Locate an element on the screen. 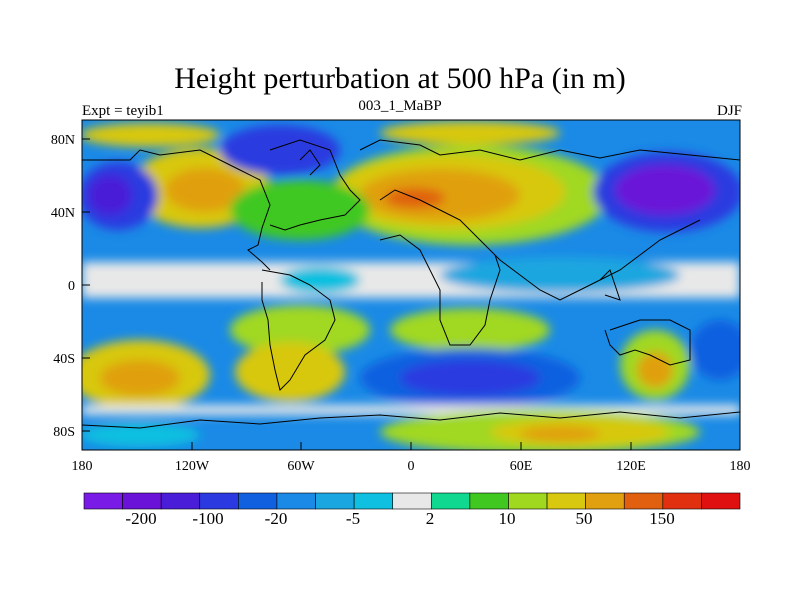  colorbar-label: 50 is located at coordinates (584, 518).